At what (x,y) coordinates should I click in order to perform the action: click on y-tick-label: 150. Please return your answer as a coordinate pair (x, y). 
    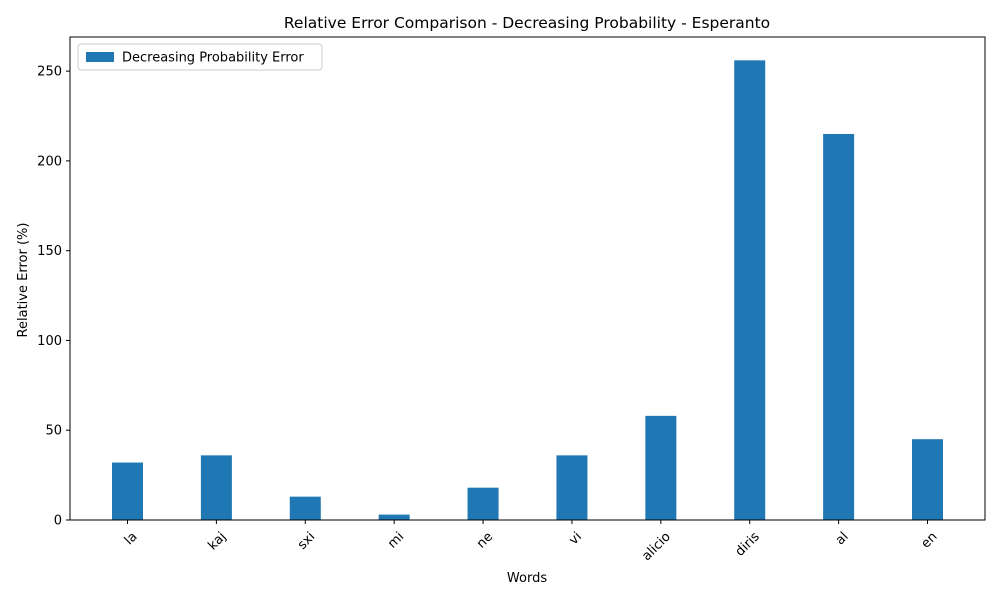
    Looking at the image, I should click on (49, 251).